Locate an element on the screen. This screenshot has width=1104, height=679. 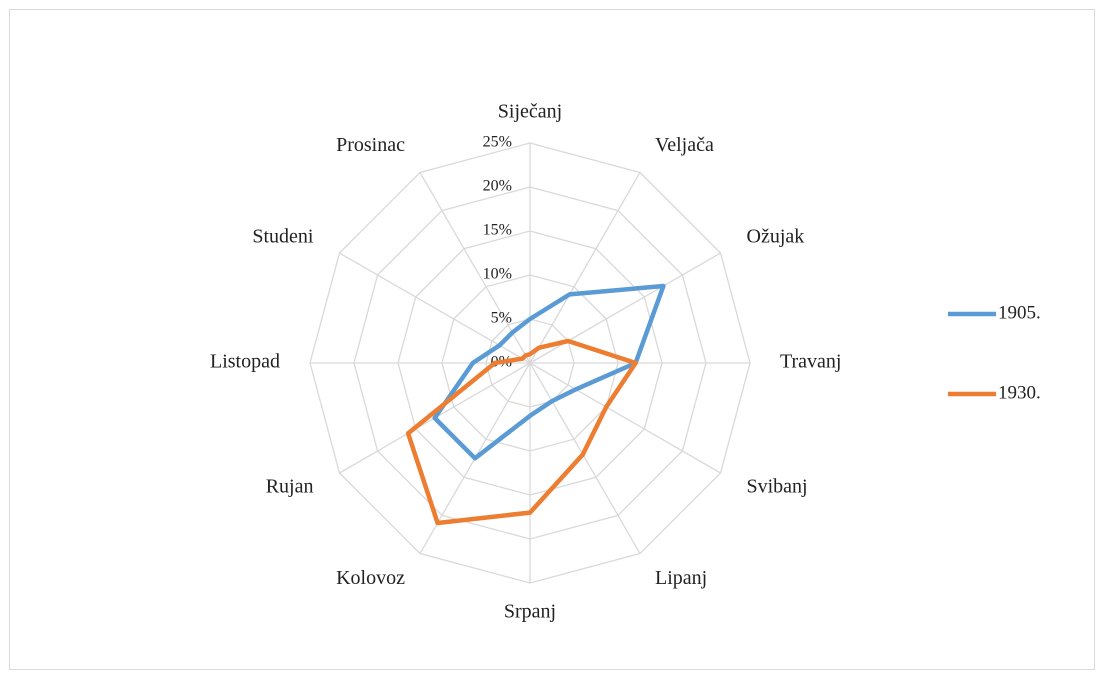
legend-label: 1905. is located at coordinates (1019, 312).